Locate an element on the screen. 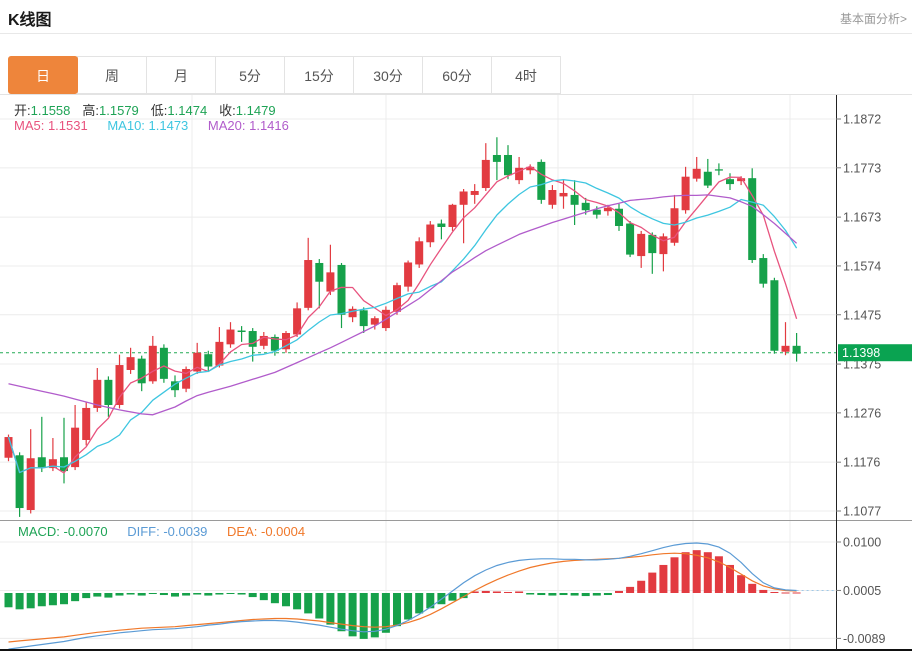  tab-5min: 5分 is located at coordinates (250, 75).